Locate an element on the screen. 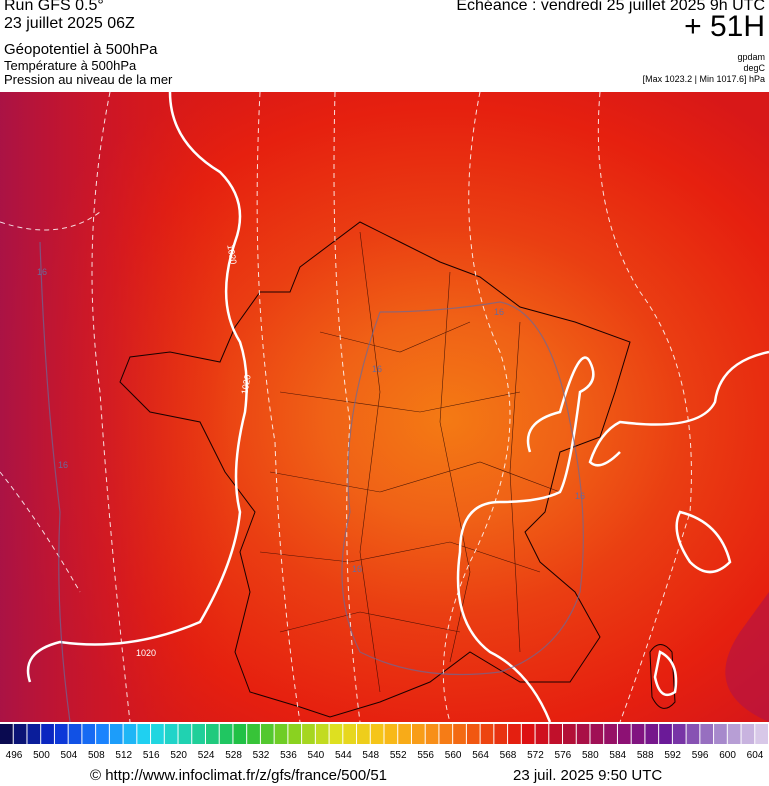  scale-label: 564 is located at coordinates (480, 755).